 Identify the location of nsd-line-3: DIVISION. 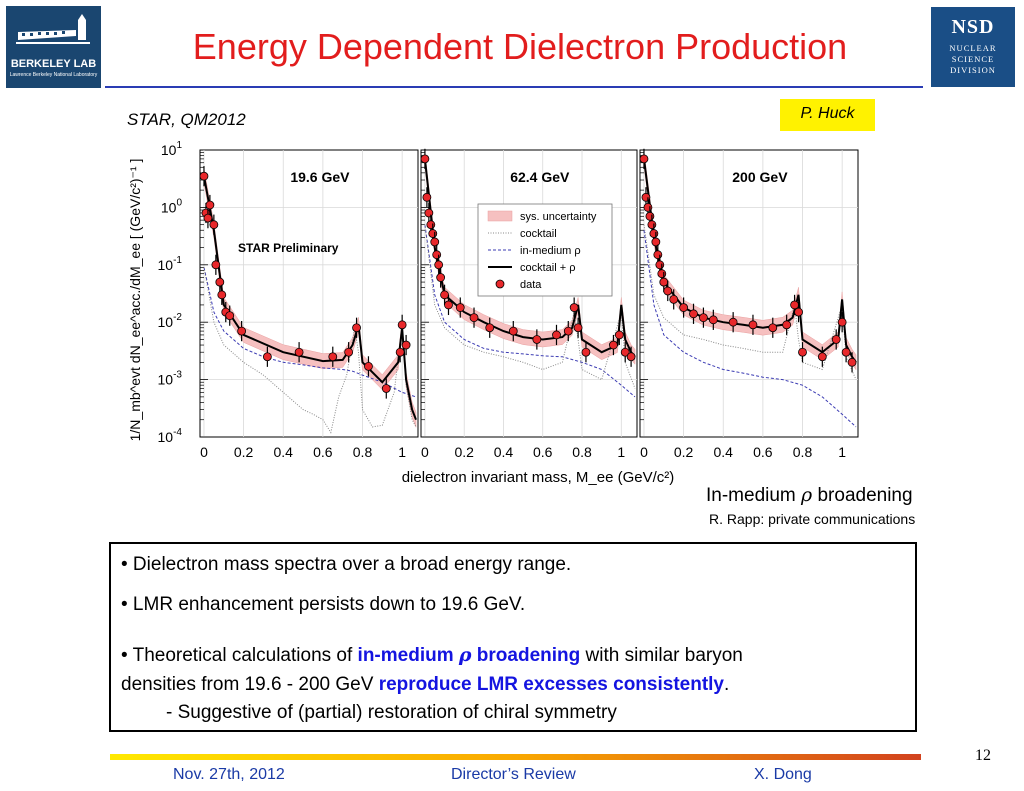
(973, 70).